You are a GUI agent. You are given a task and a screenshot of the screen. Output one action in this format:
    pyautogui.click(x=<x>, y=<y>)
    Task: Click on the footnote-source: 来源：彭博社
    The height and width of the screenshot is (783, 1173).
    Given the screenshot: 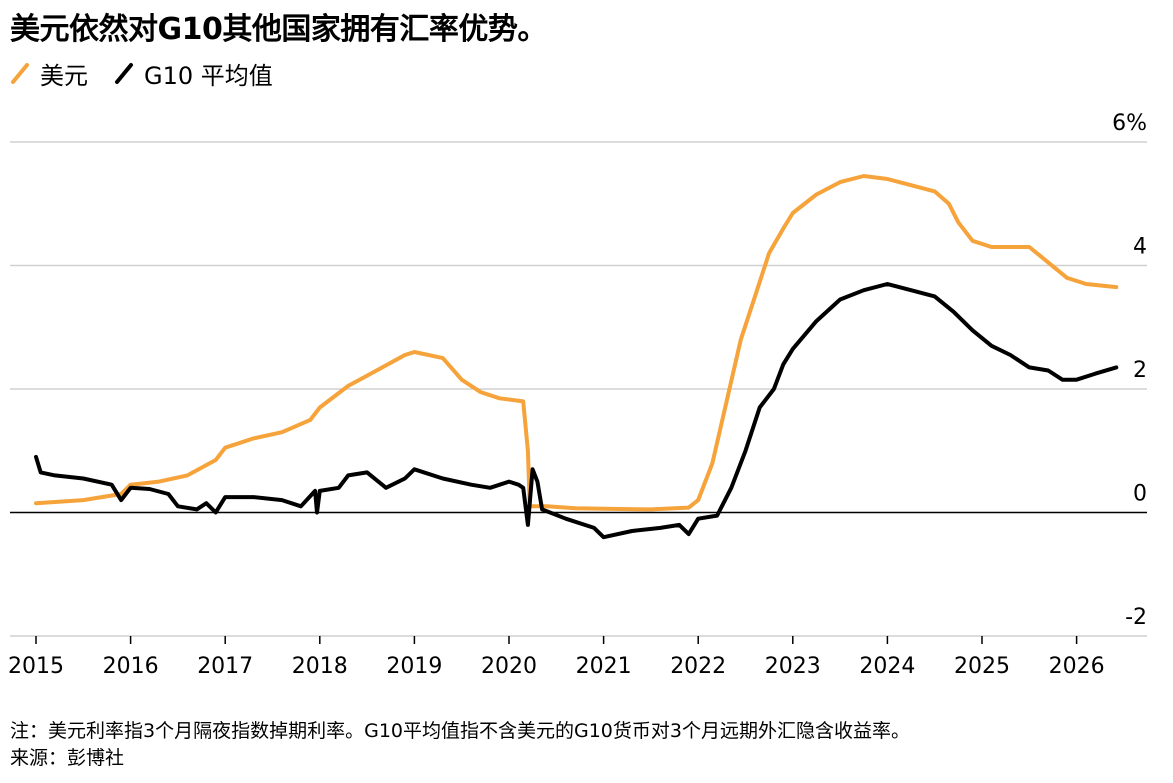 What is the action you would take?
    pyautogui.click(x=67, y=758)
    